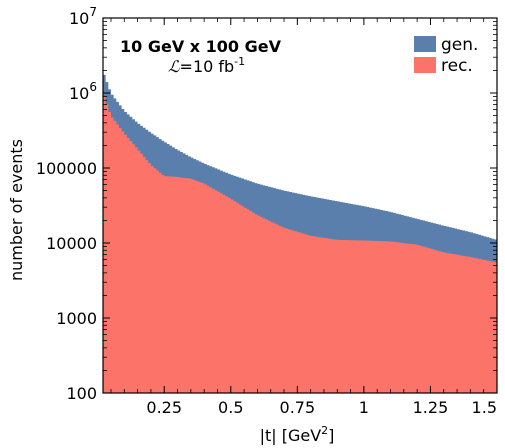 Image resolution: width=505 pixels, height=448 pixels. What do you see at coordinates (230, 407) in the screenshot?
I see `x-tick-label: 0.5` at bounding box center [230, 407].